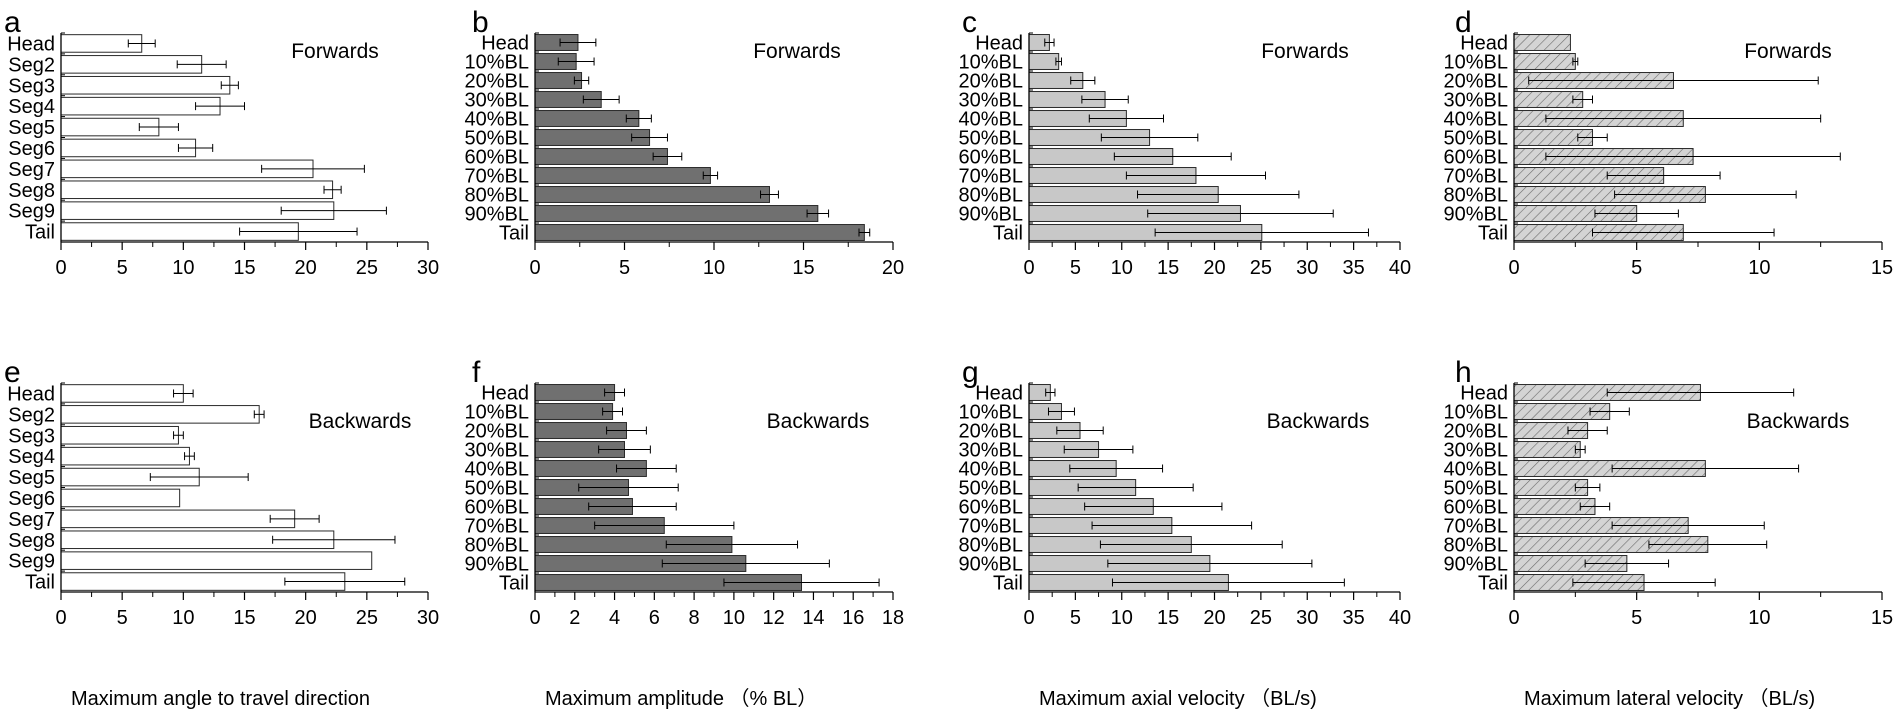 Image resolution: width=1900 pixels, height=713 pixels. What do you see at coordinates (991, 196) in the screenshot?
I see `category-label-c-80%BL: 80%BL` at bounding box center [991, 196].